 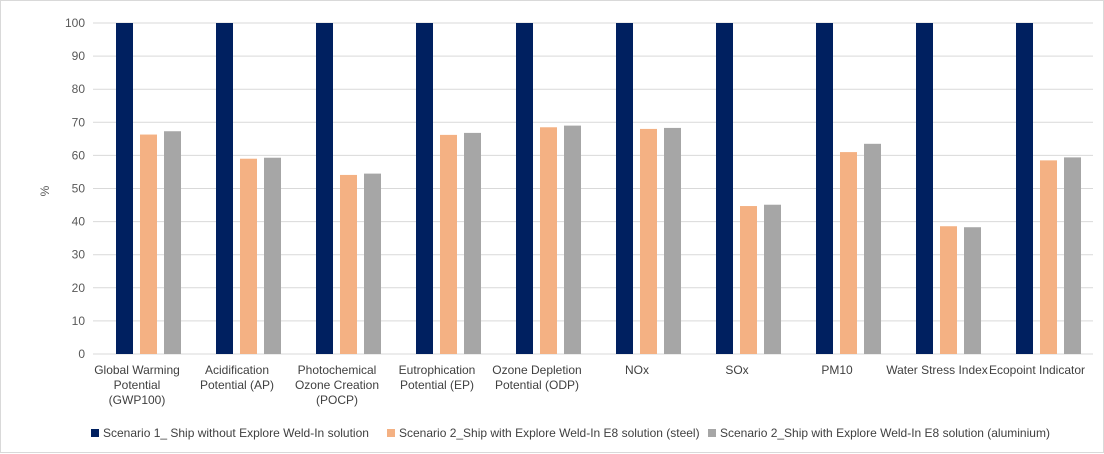 I want to click on x-category-label: SOx, so click(x=736, y=370).